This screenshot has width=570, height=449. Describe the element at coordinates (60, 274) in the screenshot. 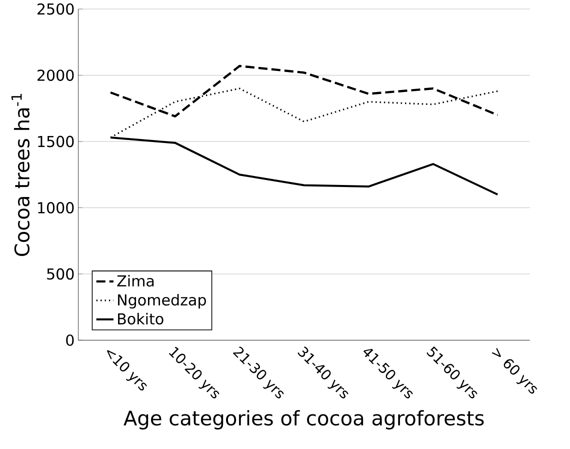

I see `y-tick-label: 500` at that location.